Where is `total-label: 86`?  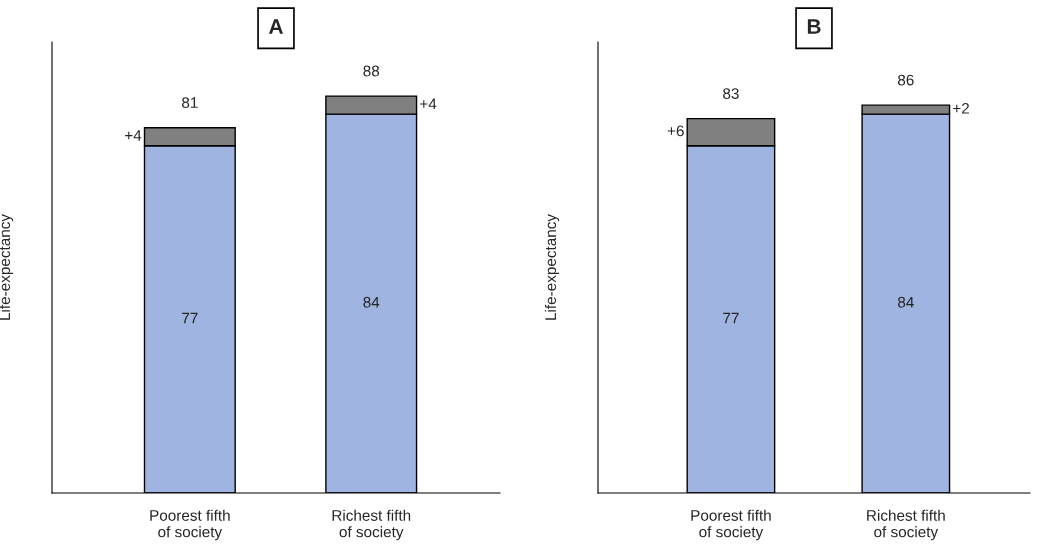
total-label: 86 is located at coordinates (905, 80).